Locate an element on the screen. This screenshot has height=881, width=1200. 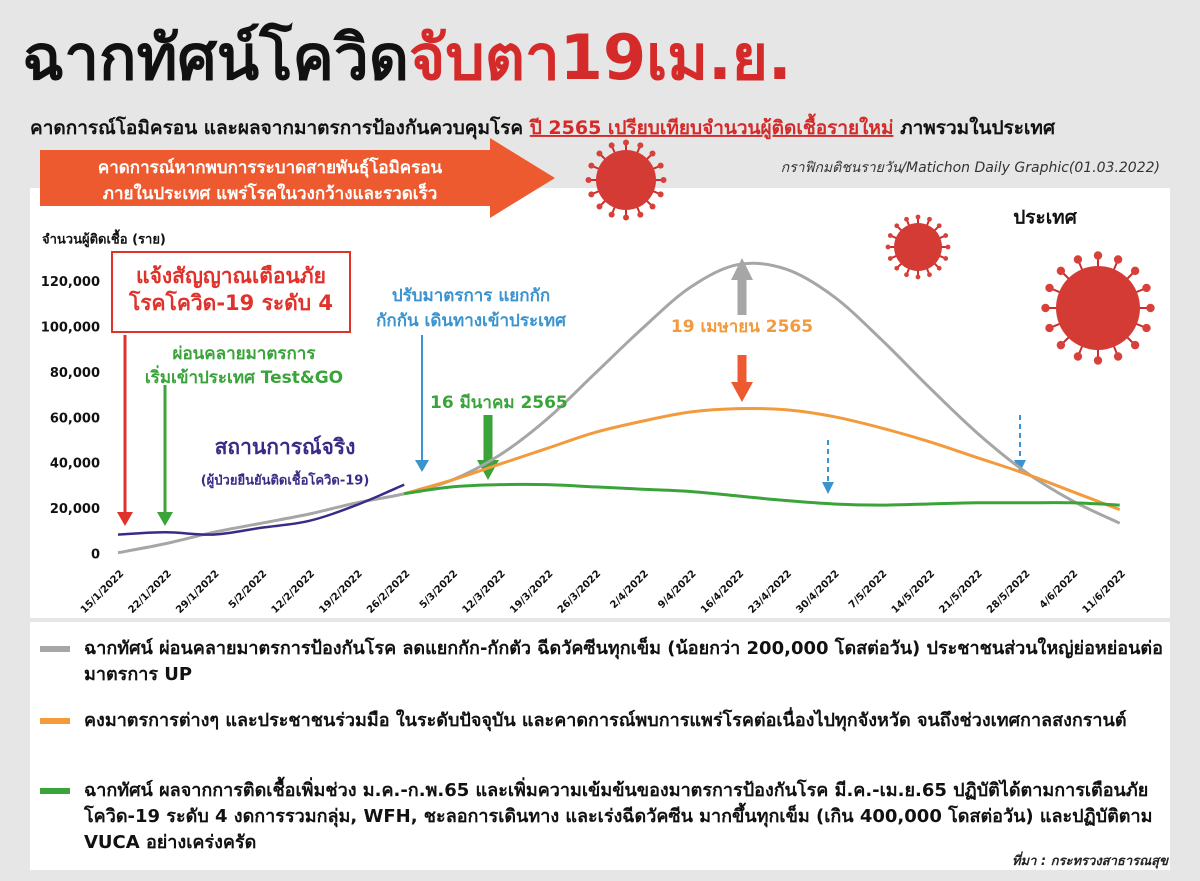
series-label: สถานการณ์จริง is located at coordinates (285, 447).